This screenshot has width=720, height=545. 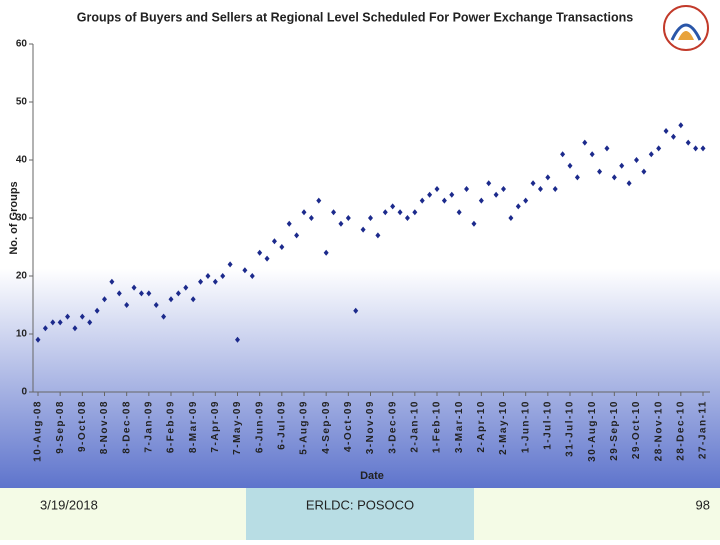 What do you see at coordinates (392, 427) in the screenshot?
I see `x-tick-label: 3-Dec-09` at bounding box center [392, 427].